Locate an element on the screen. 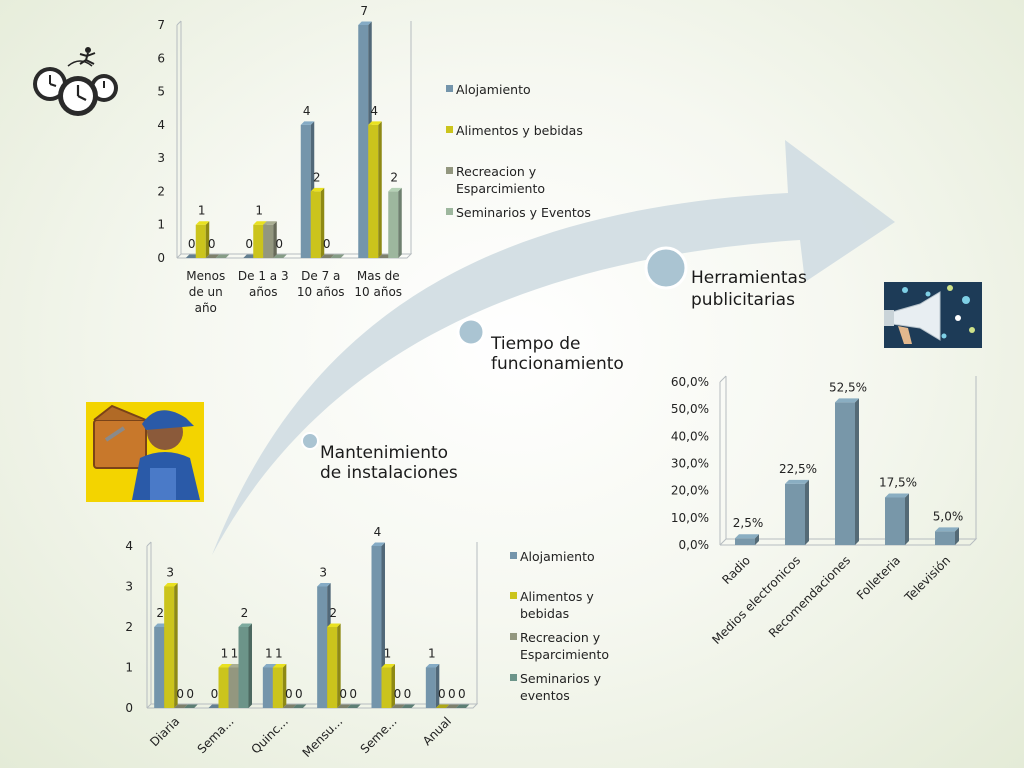 This screenshot has height=768, width=1024. legend-item: Recreacion y Esparcimiento is located at coordinates (495, 180).